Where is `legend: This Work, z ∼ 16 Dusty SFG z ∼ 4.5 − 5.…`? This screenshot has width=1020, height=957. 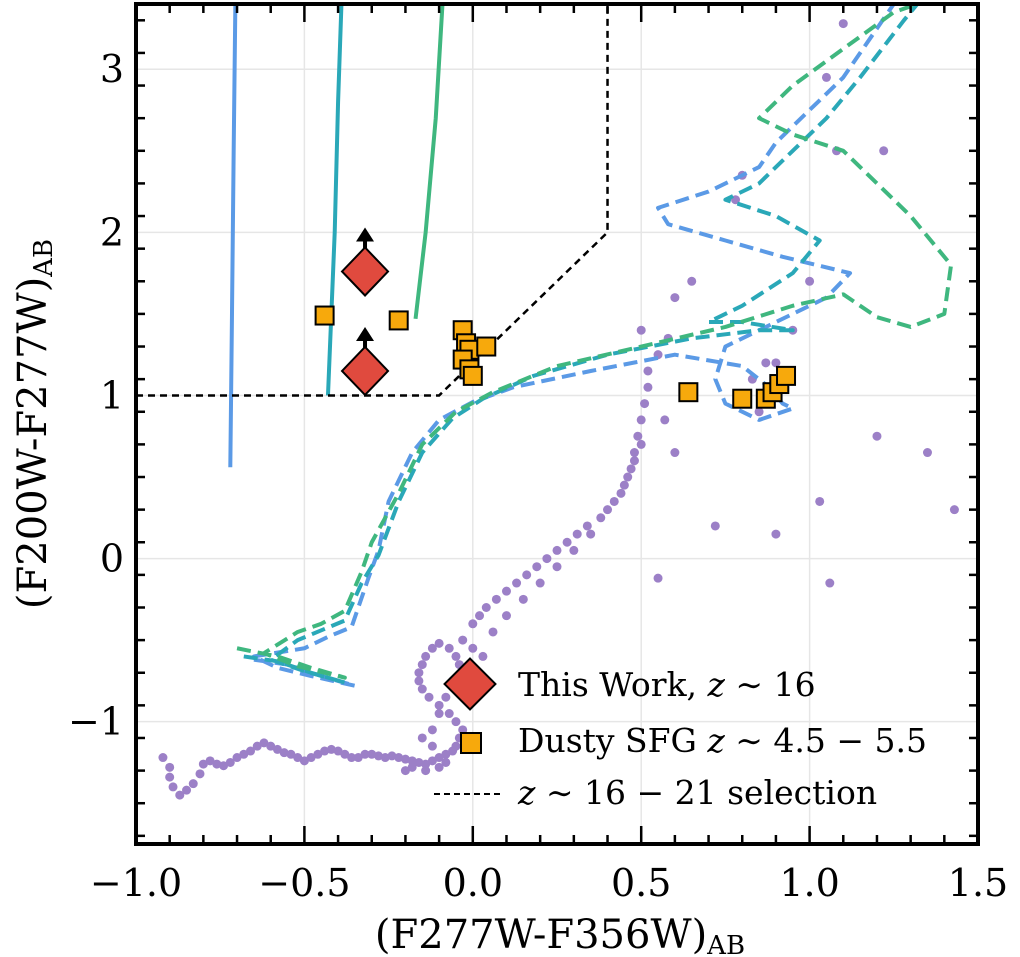 legend: This Work, z ∼ 16 Dusty SFG z ∼ 4.5 − 5.… is located at coordinates (680, 734).